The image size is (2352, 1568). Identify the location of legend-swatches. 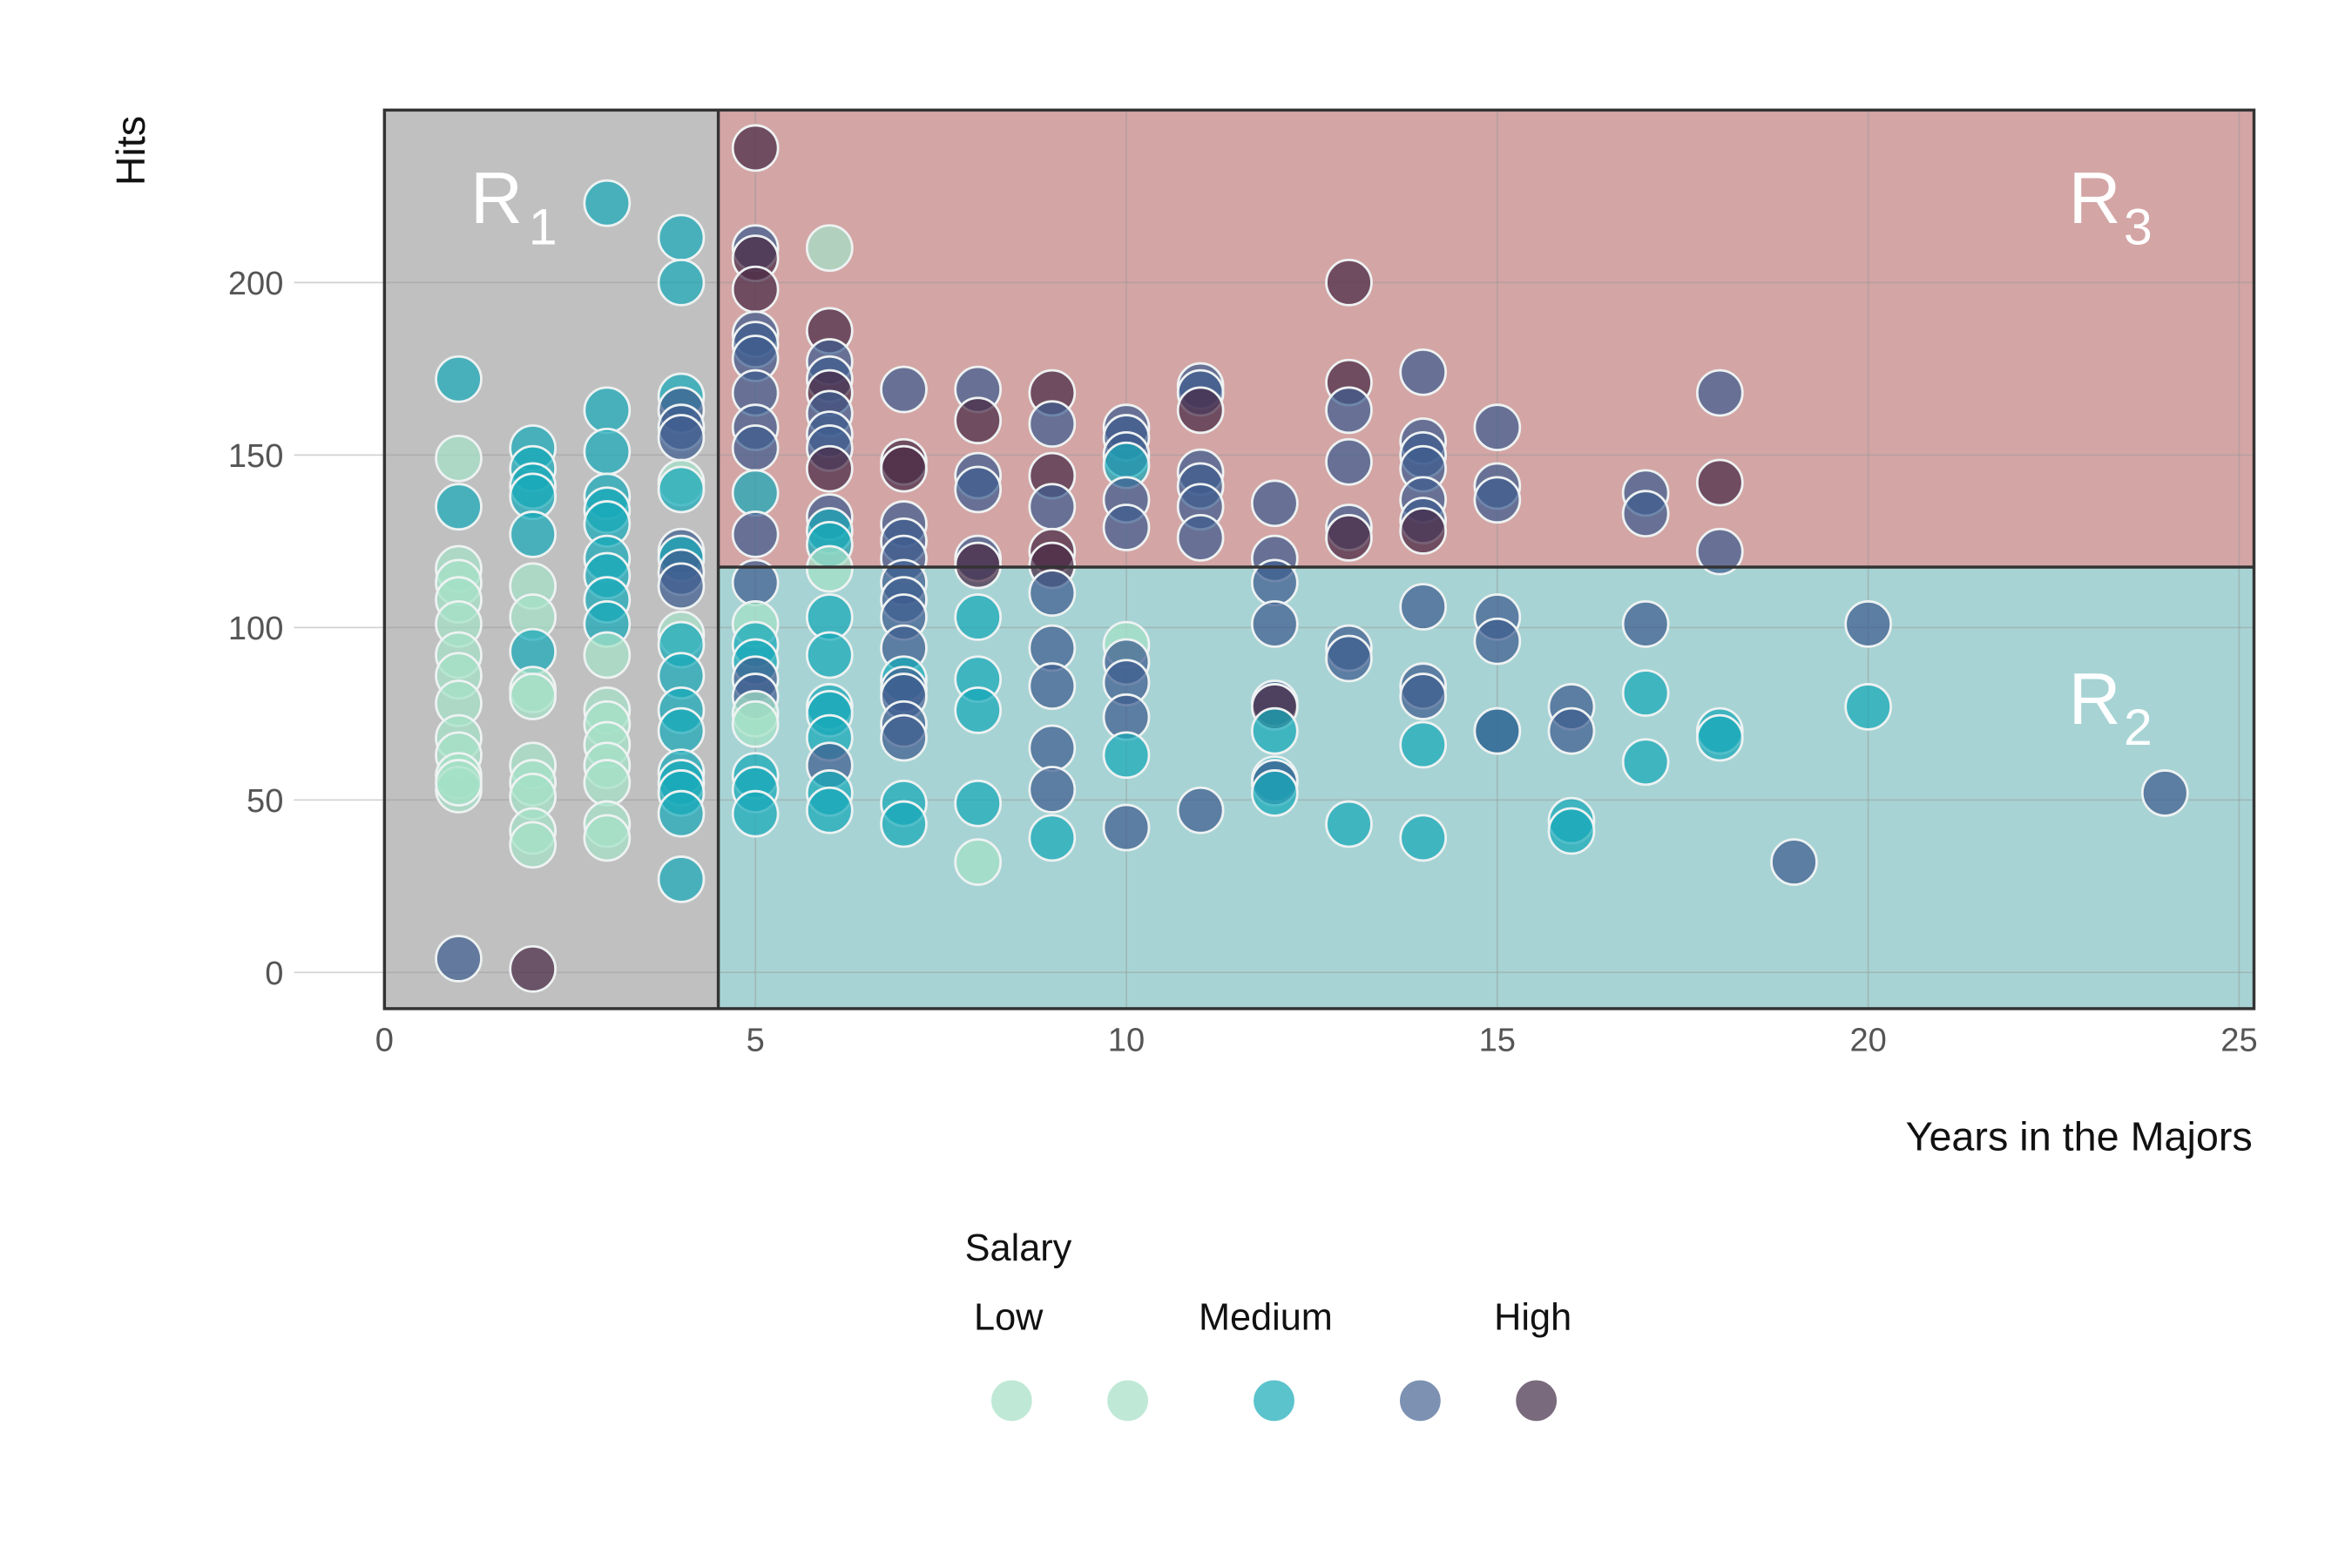
(1274, 1400).